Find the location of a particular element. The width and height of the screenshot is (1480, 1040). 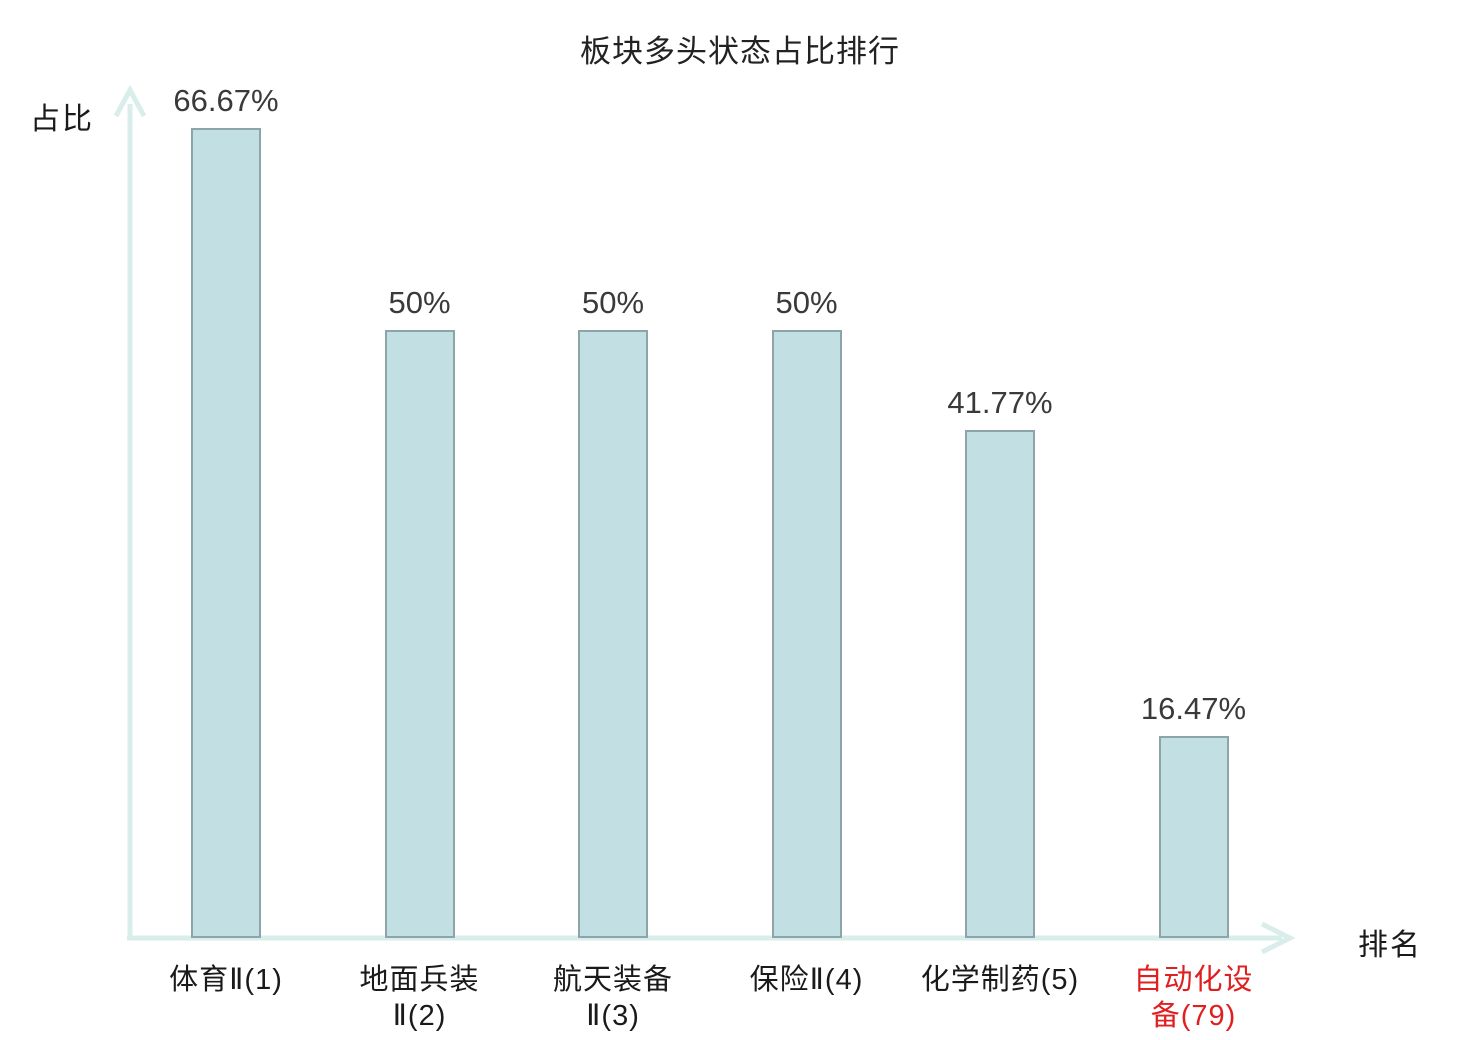

bar-category-label-line: 地面兵装 is located at coordinates (419, 980).